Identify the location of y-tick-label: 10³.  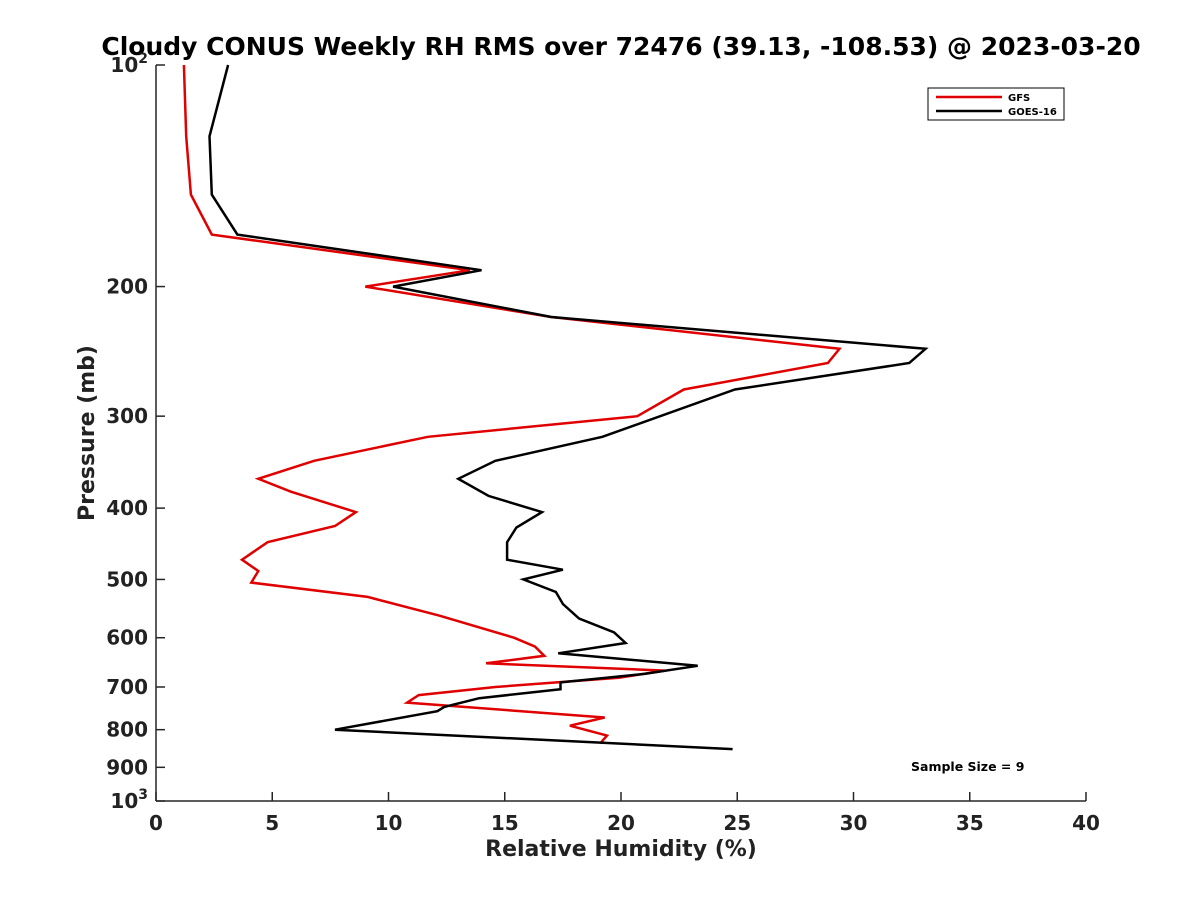
(129, 800).